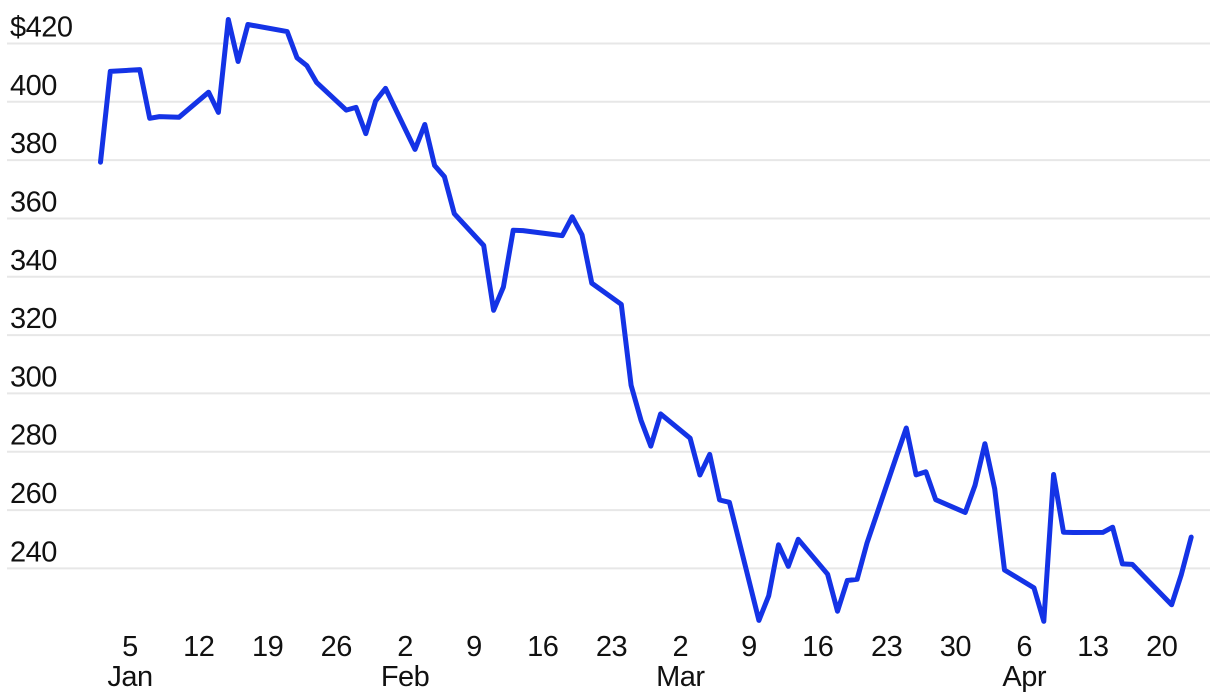  What do you see at coordinates (955, 647) in the screenshot?
I see `x-axis-day-label: 30` at bounding box center [955, 647].